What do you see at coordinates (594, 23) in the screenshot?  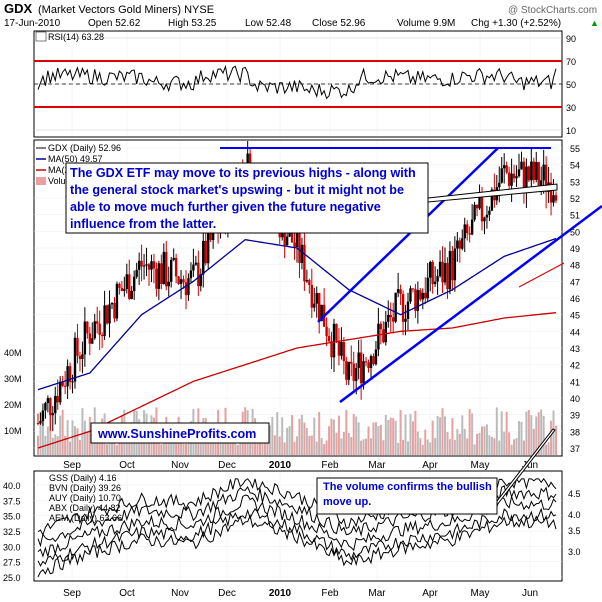 I see `change-arrow-icon: ▲` at bounding box center [594, 23].